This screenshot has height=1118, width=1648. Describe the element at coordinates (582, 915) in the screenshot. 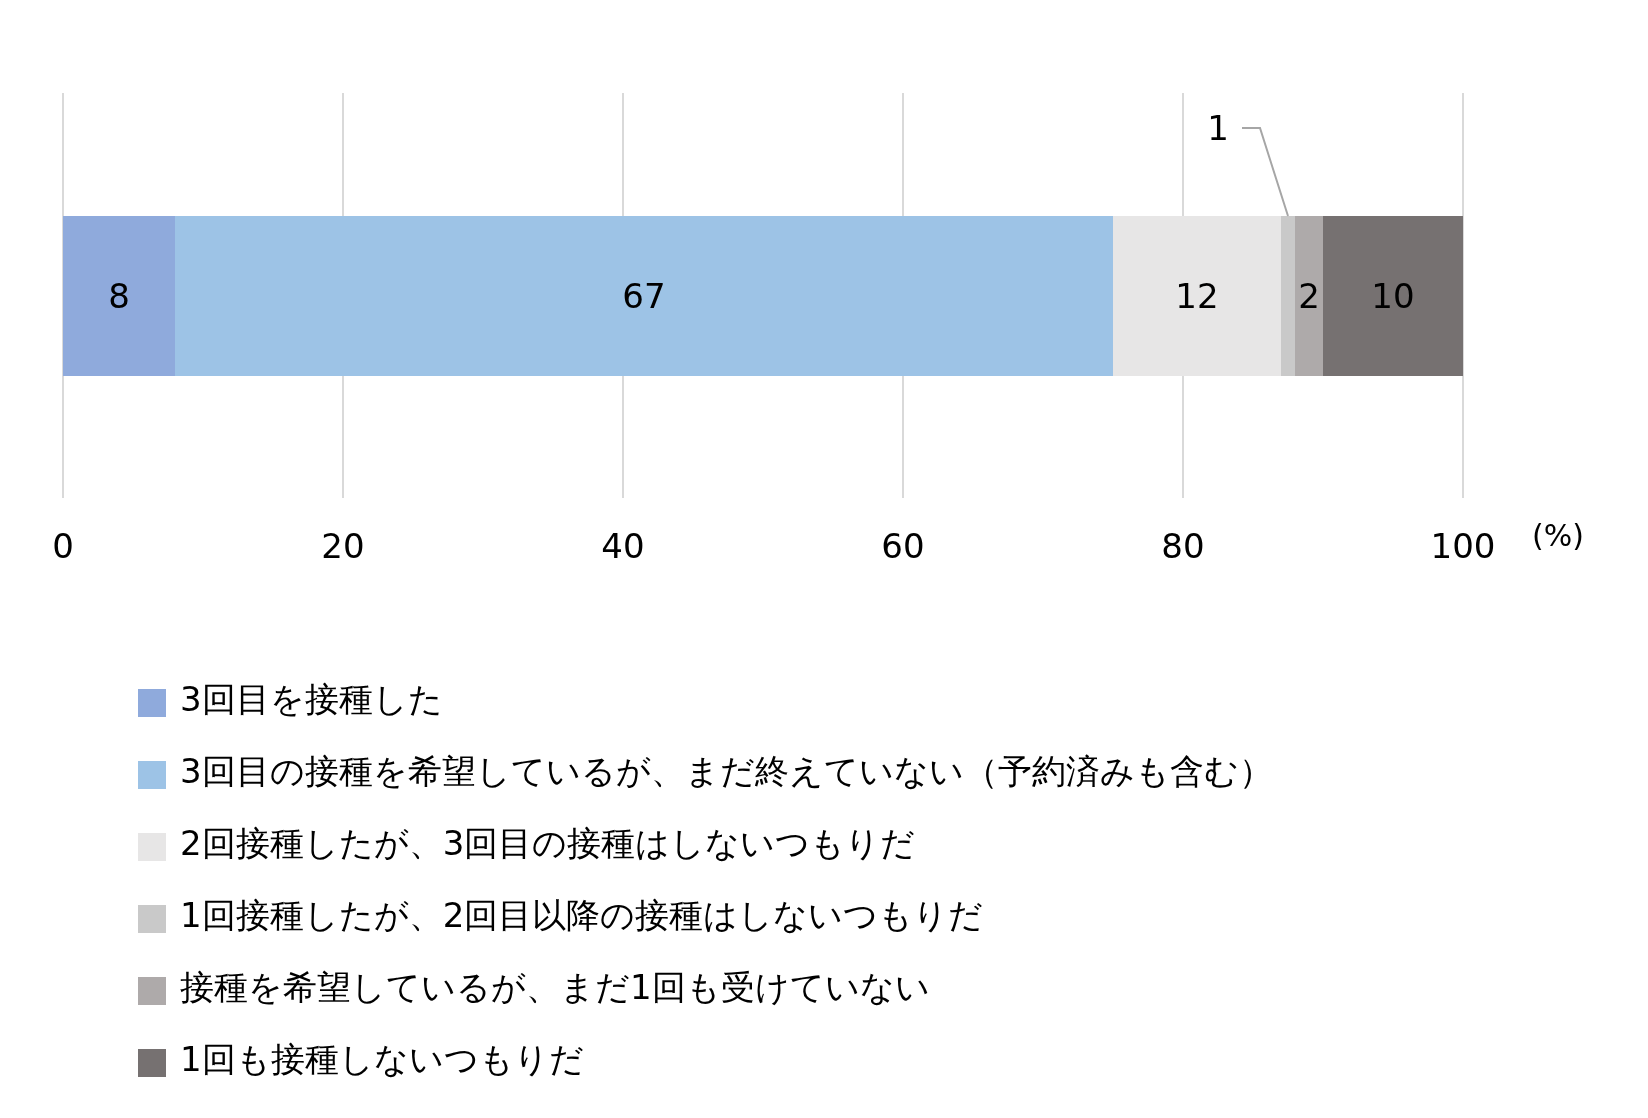

I see `legend-label: 1回接種したが、2回目以降の接種はしないつもりだ` at that location.